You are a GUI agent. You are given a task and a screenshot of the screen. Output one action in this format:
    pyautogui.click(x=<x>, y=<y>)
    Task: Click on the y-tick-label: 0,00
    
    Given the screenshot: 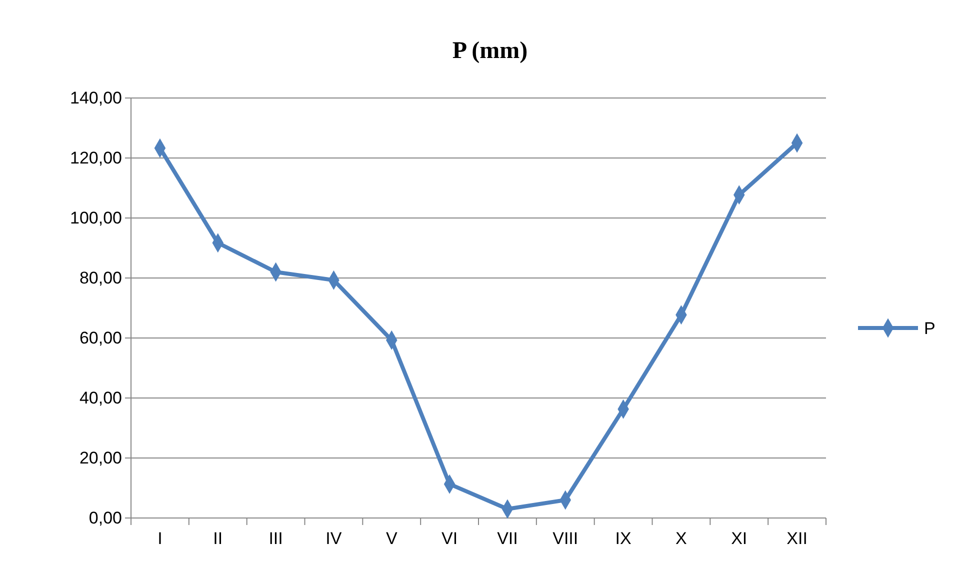 What is the action you would take?
    pyautogui.click(x=105, y=518)
    